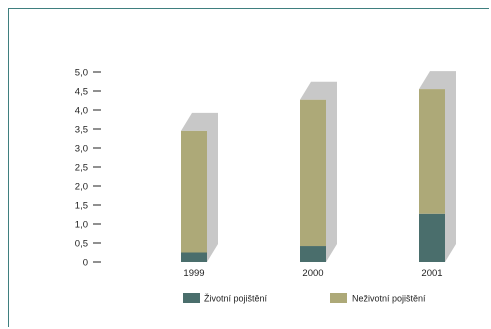 This screenshot has width=491, height=329. I want to click on x-tick-label: 2000, so click(312, 273).